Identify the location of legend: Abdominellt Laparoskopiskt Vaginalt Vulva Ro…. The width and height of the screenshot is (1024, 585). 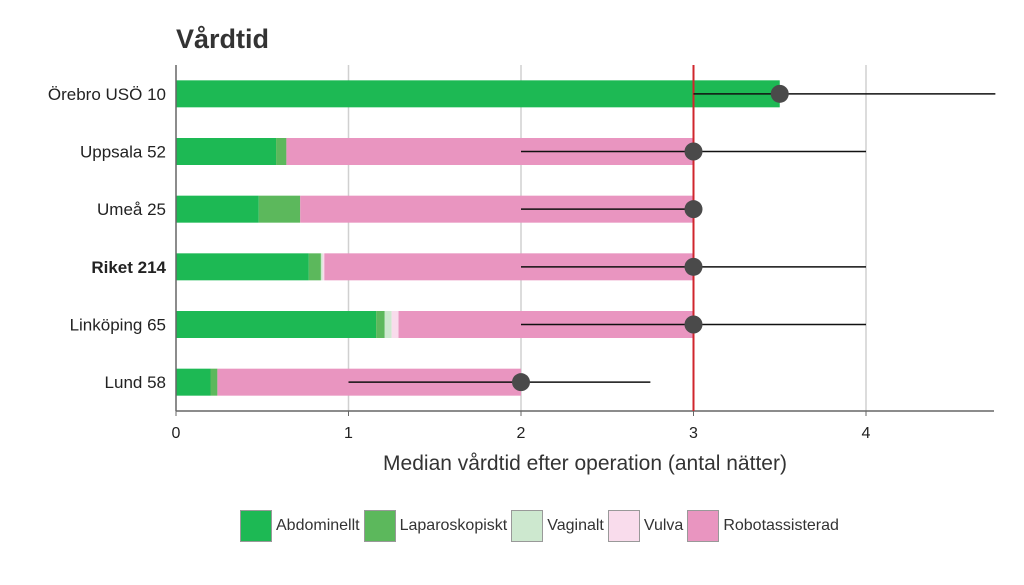
(541, 526).